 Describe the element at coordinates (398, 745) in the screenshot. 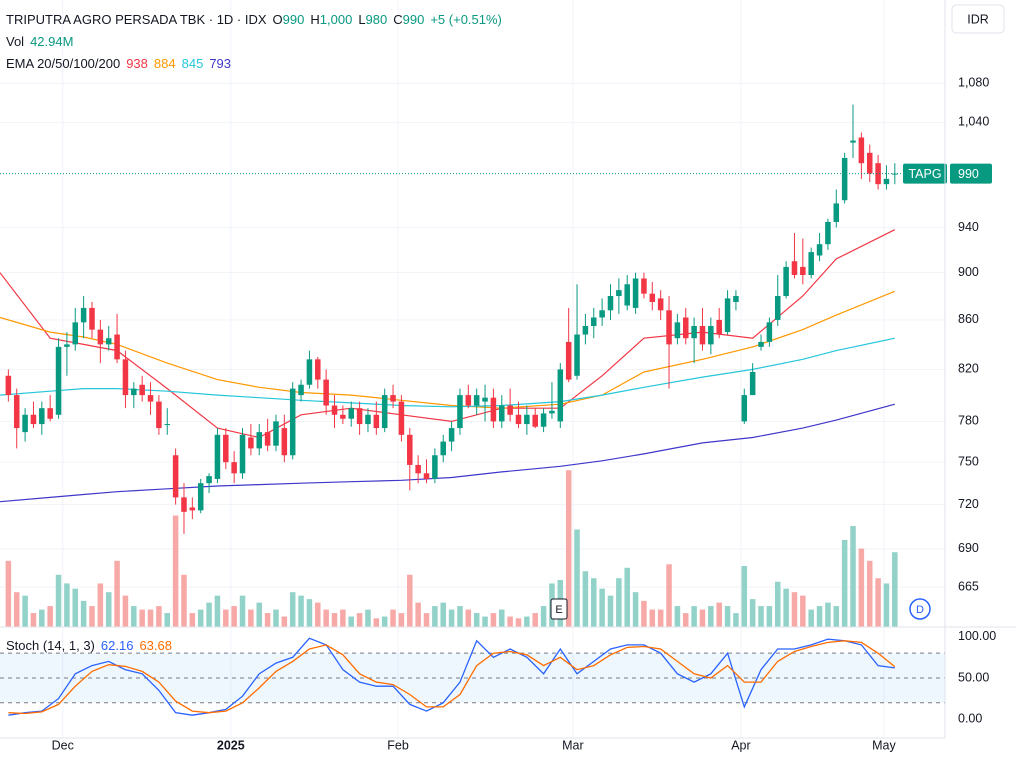

I see `x-tick-label: Feb` at that location.